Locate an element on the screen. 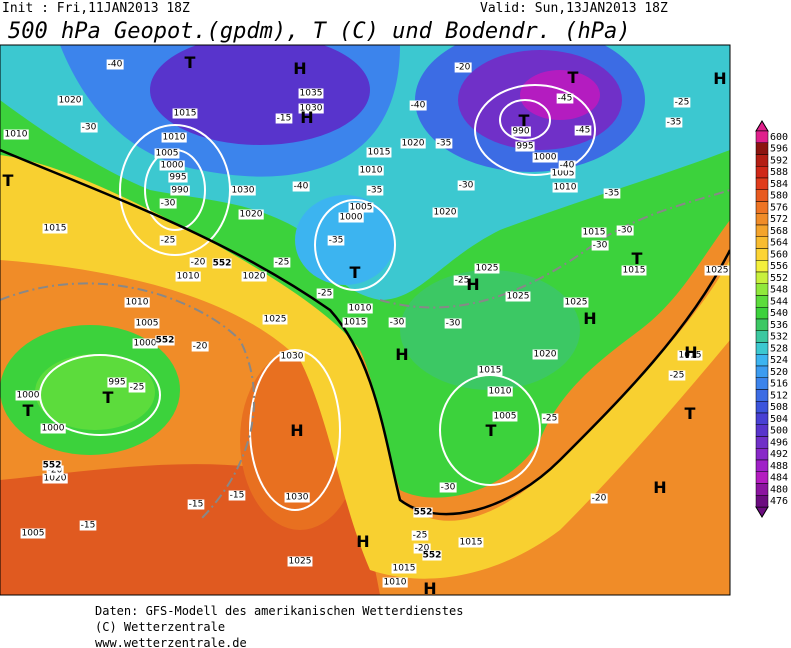 This screenshot has height=648, width=791. isobar-label: 1005 is located at coordinates (167, 154).